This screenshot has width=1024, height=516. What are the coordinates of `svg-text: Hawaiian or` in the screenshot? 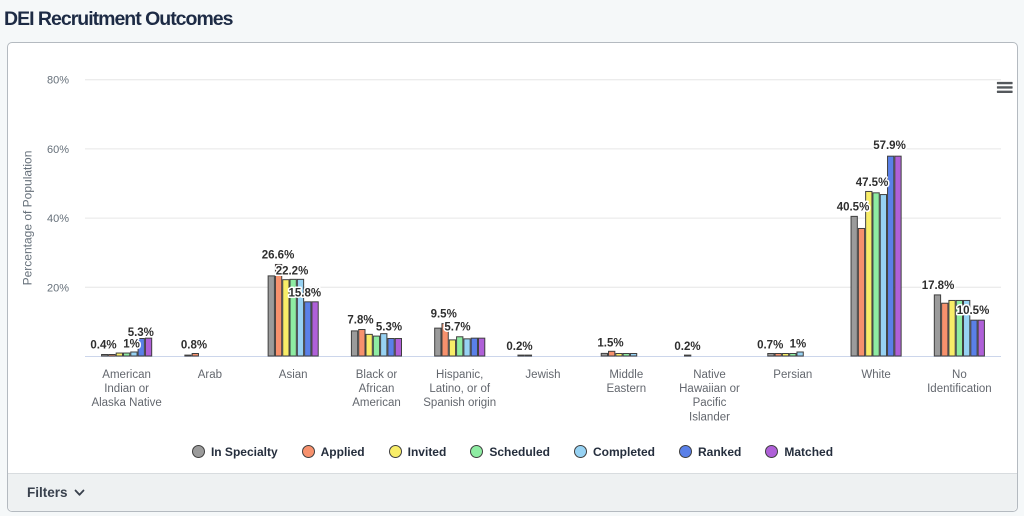 It's located at (709, 389).